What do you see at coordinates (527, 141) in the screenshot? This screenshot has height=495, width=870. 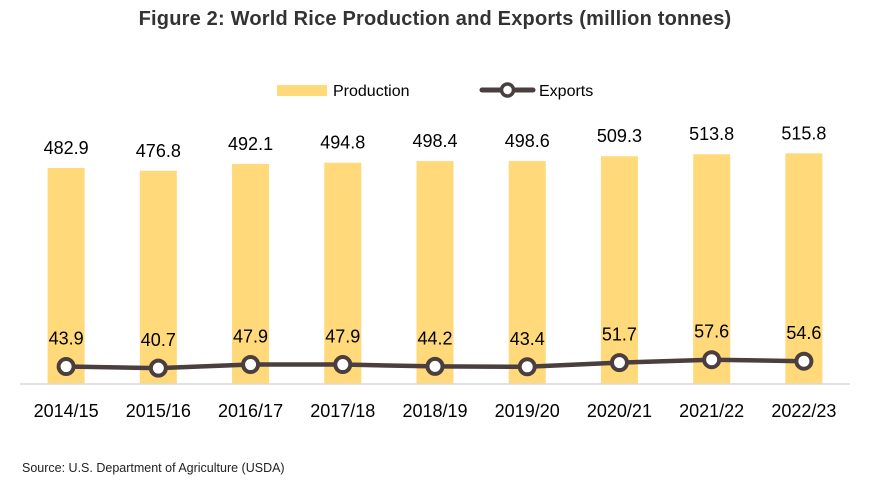 I see `production-data-label: 498.6` at bounding box center [527, 141].